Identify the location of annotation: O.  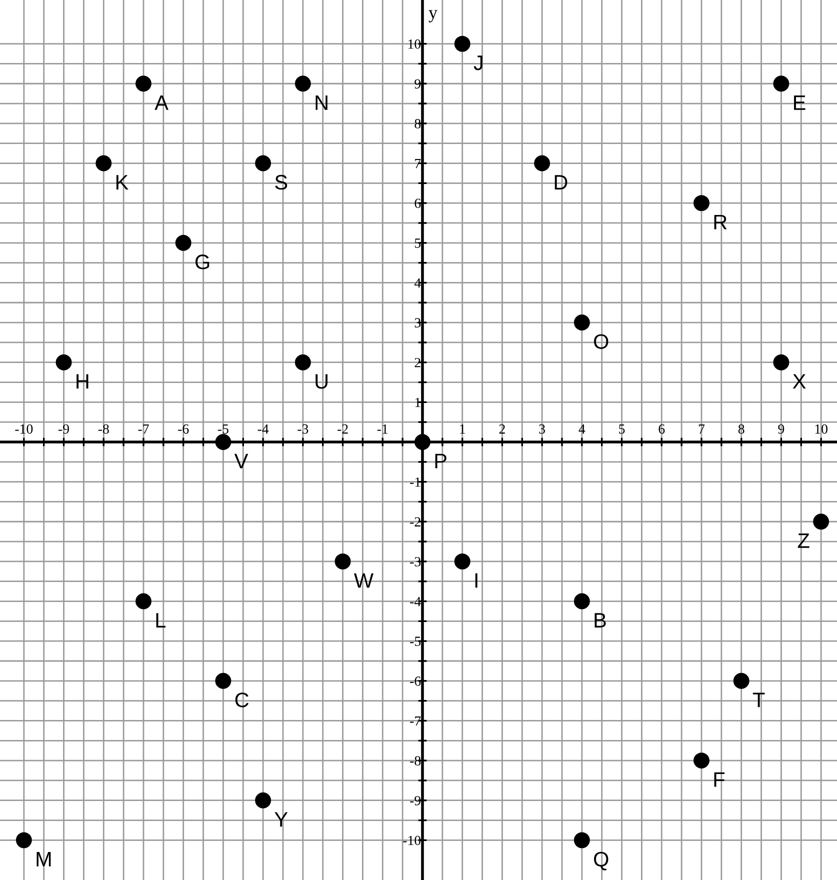
(601, 341).